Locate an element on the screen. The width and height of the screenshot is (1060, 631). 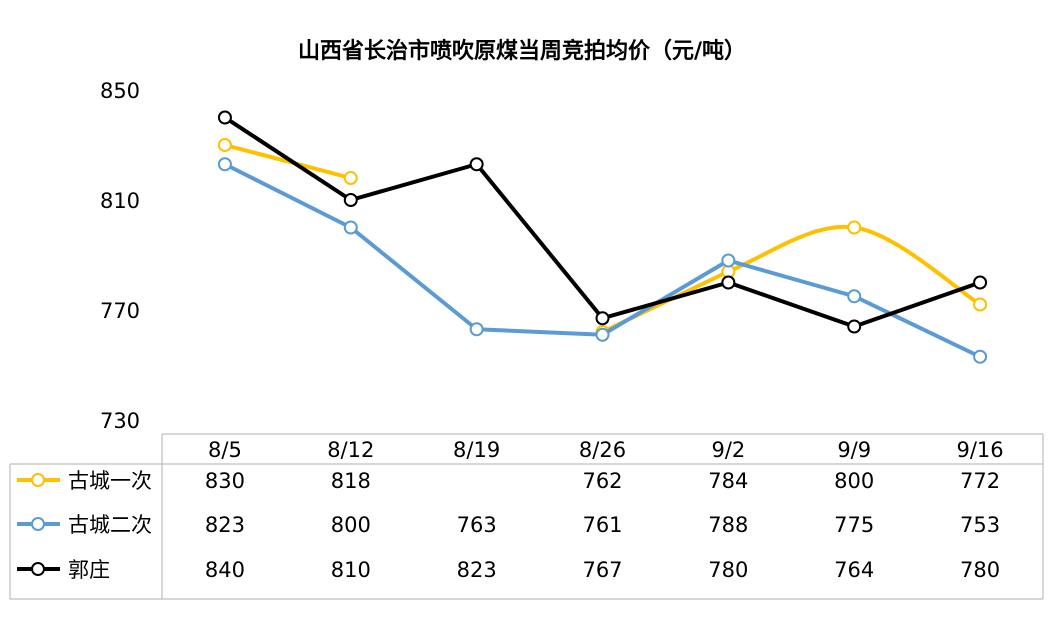
data-label: 763 is located at coordinates (477, 525).